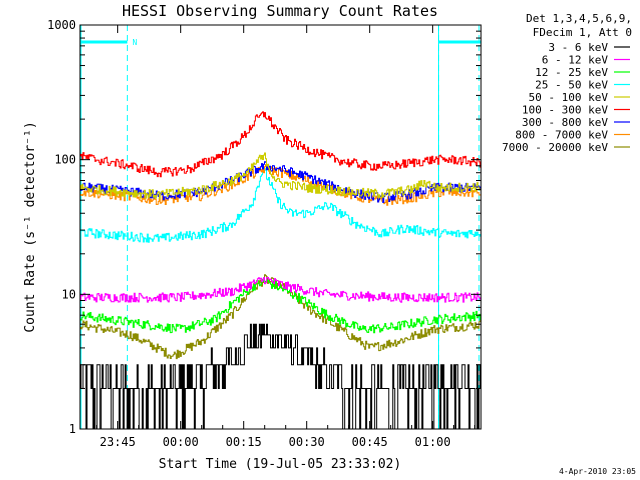 This screenshot has width=640, height=480. I want to click on night-flag-label: N, so click(134, 42).